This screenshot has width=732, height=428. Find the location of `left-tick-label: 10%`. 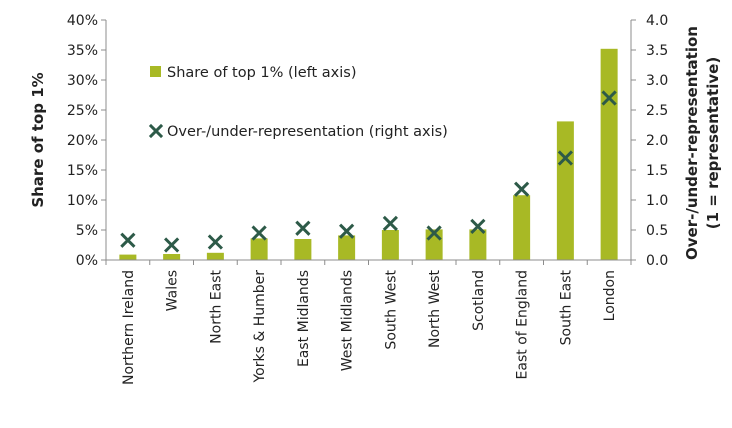

left-tick-label: 10% is located at coordinates (82, 201).